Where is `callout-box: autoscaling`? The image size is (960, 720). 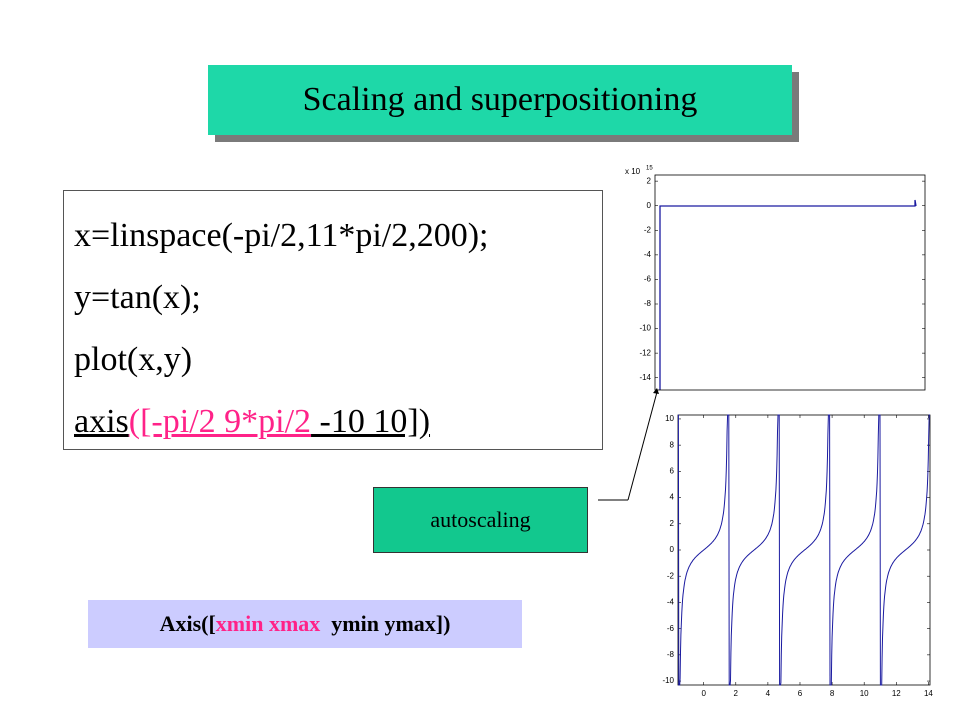 callout-box: autoscaling is located at coordinates (480, 520).